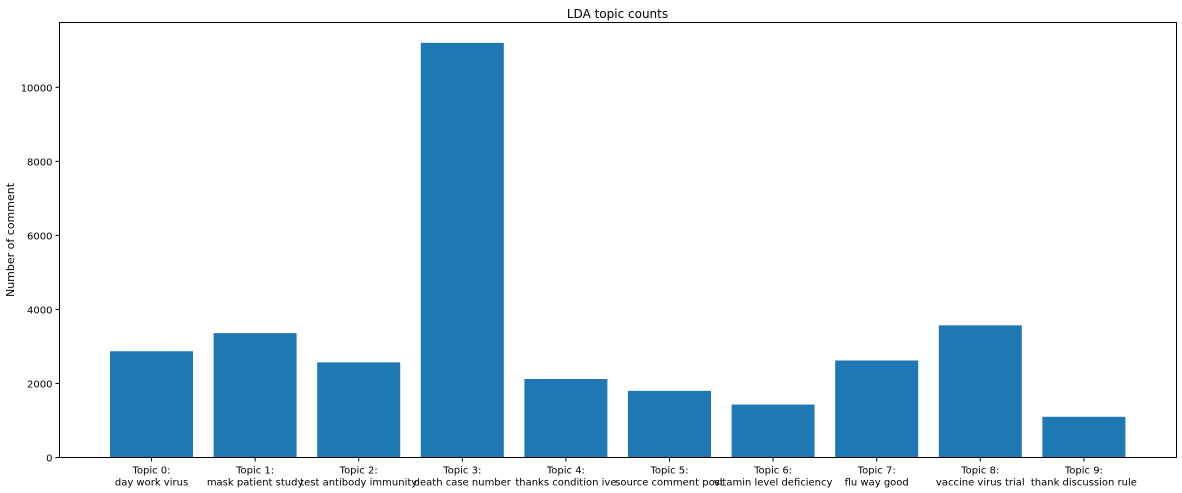  Describe the element at coordinates (669, 483) in the screenshot. I see `x-tick-label-line: source comment post` at that location.